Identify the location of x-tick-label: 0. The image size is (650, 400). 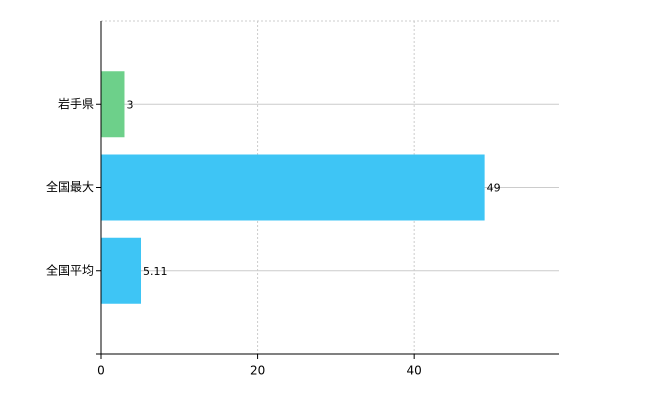
(101, 371).